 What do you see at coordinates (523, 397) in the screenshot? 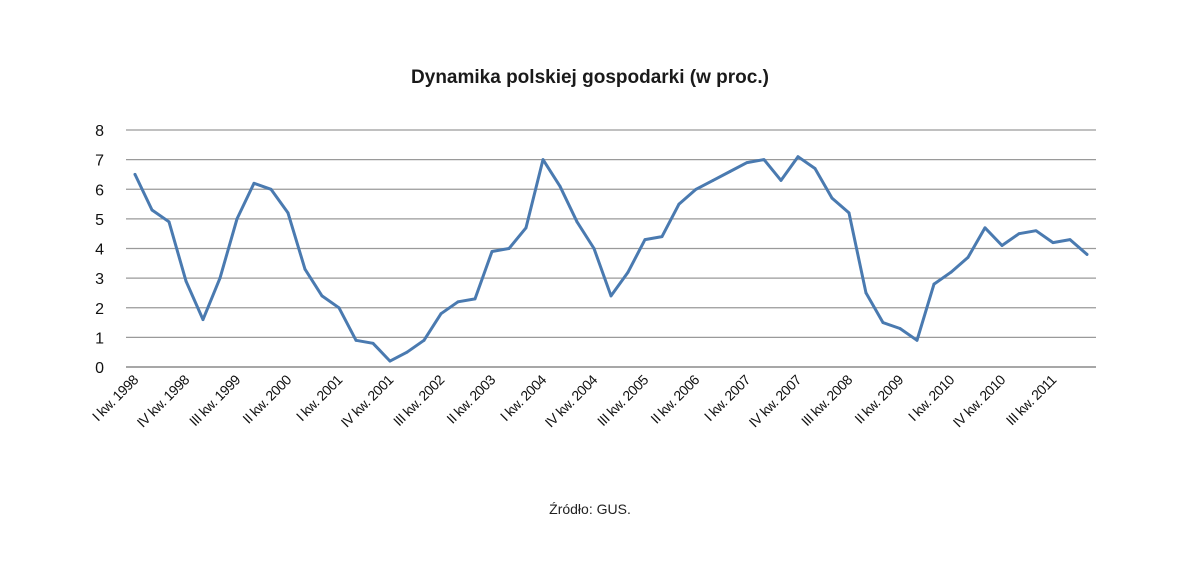
I see `x-tick-label: I kw. 2004` at bounding box center [523, 397].